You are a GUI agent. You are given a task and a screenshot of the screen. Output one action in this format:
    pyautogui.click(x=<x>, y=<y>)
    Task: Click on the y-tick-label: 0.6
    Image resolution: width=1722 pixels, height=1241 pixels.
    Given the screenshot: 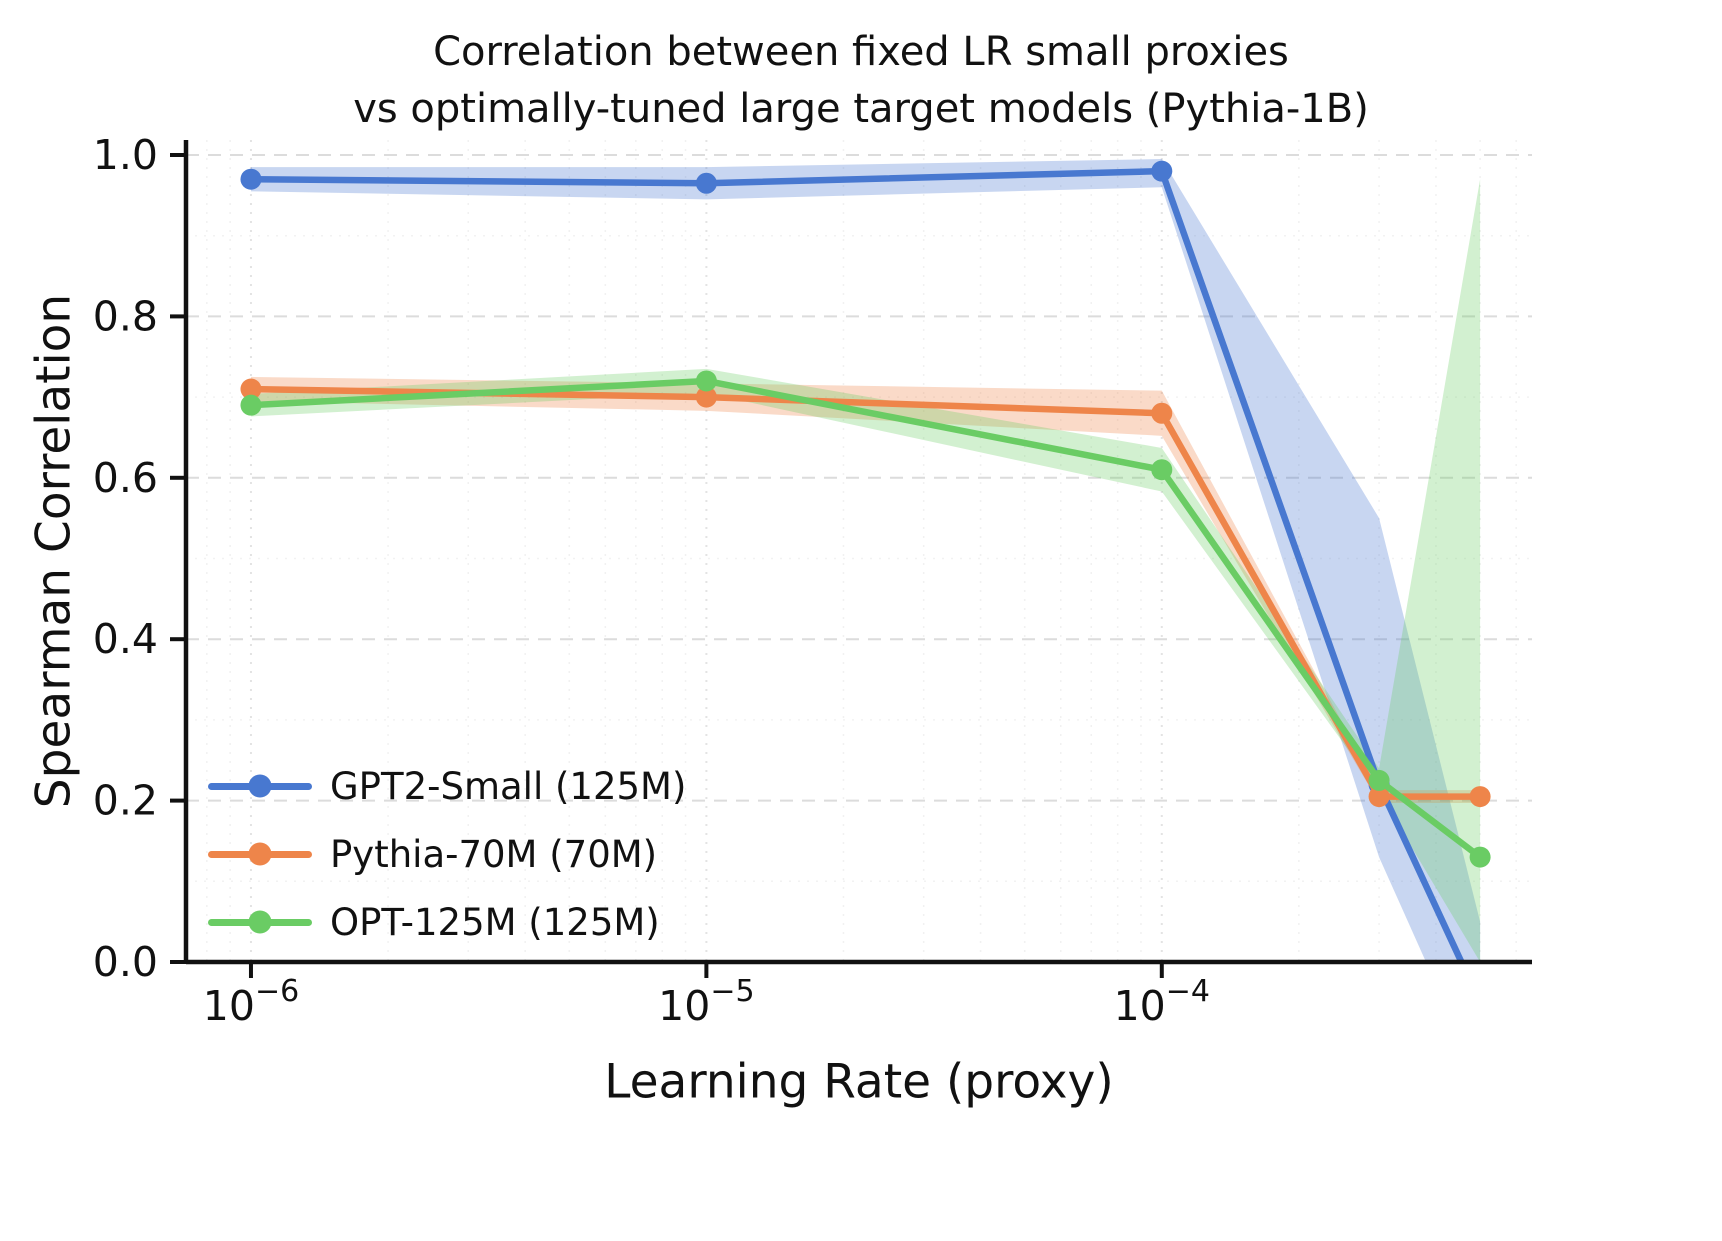 What is the action you would take?
    pyautogui.click(x=125, y=478)
    